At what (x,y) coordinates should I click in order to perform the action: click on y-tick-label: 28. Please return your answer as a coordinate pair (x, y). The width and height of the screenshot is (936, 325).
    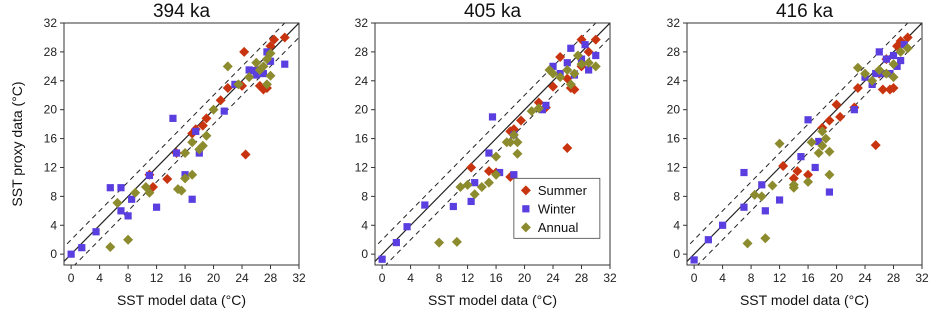
    Looking at the image, I should click on (51, 52).